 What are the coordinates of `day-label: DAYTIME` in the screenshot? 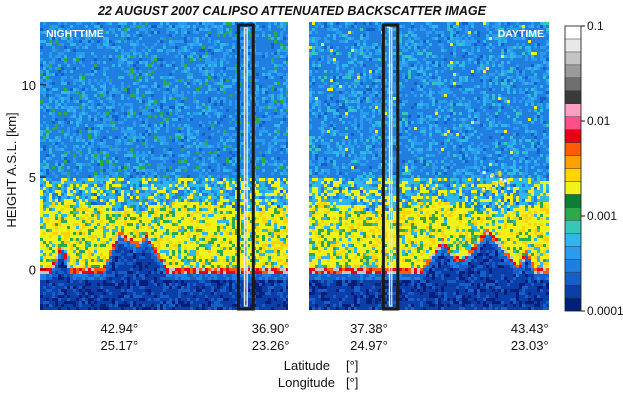 It's located at (521, 34).